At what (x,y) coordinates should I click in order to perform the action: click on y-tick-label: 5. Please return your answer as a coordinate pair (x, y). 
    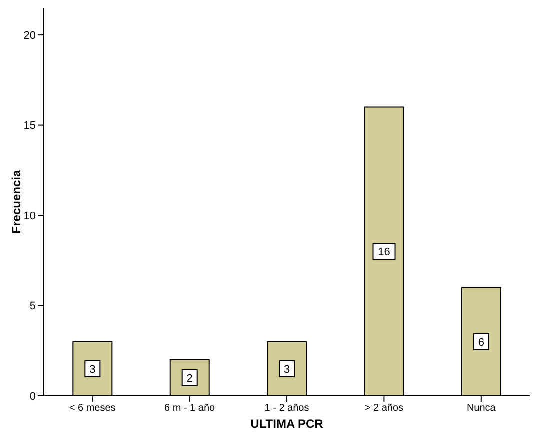
    Looking at the image, I should click on (33, 306).